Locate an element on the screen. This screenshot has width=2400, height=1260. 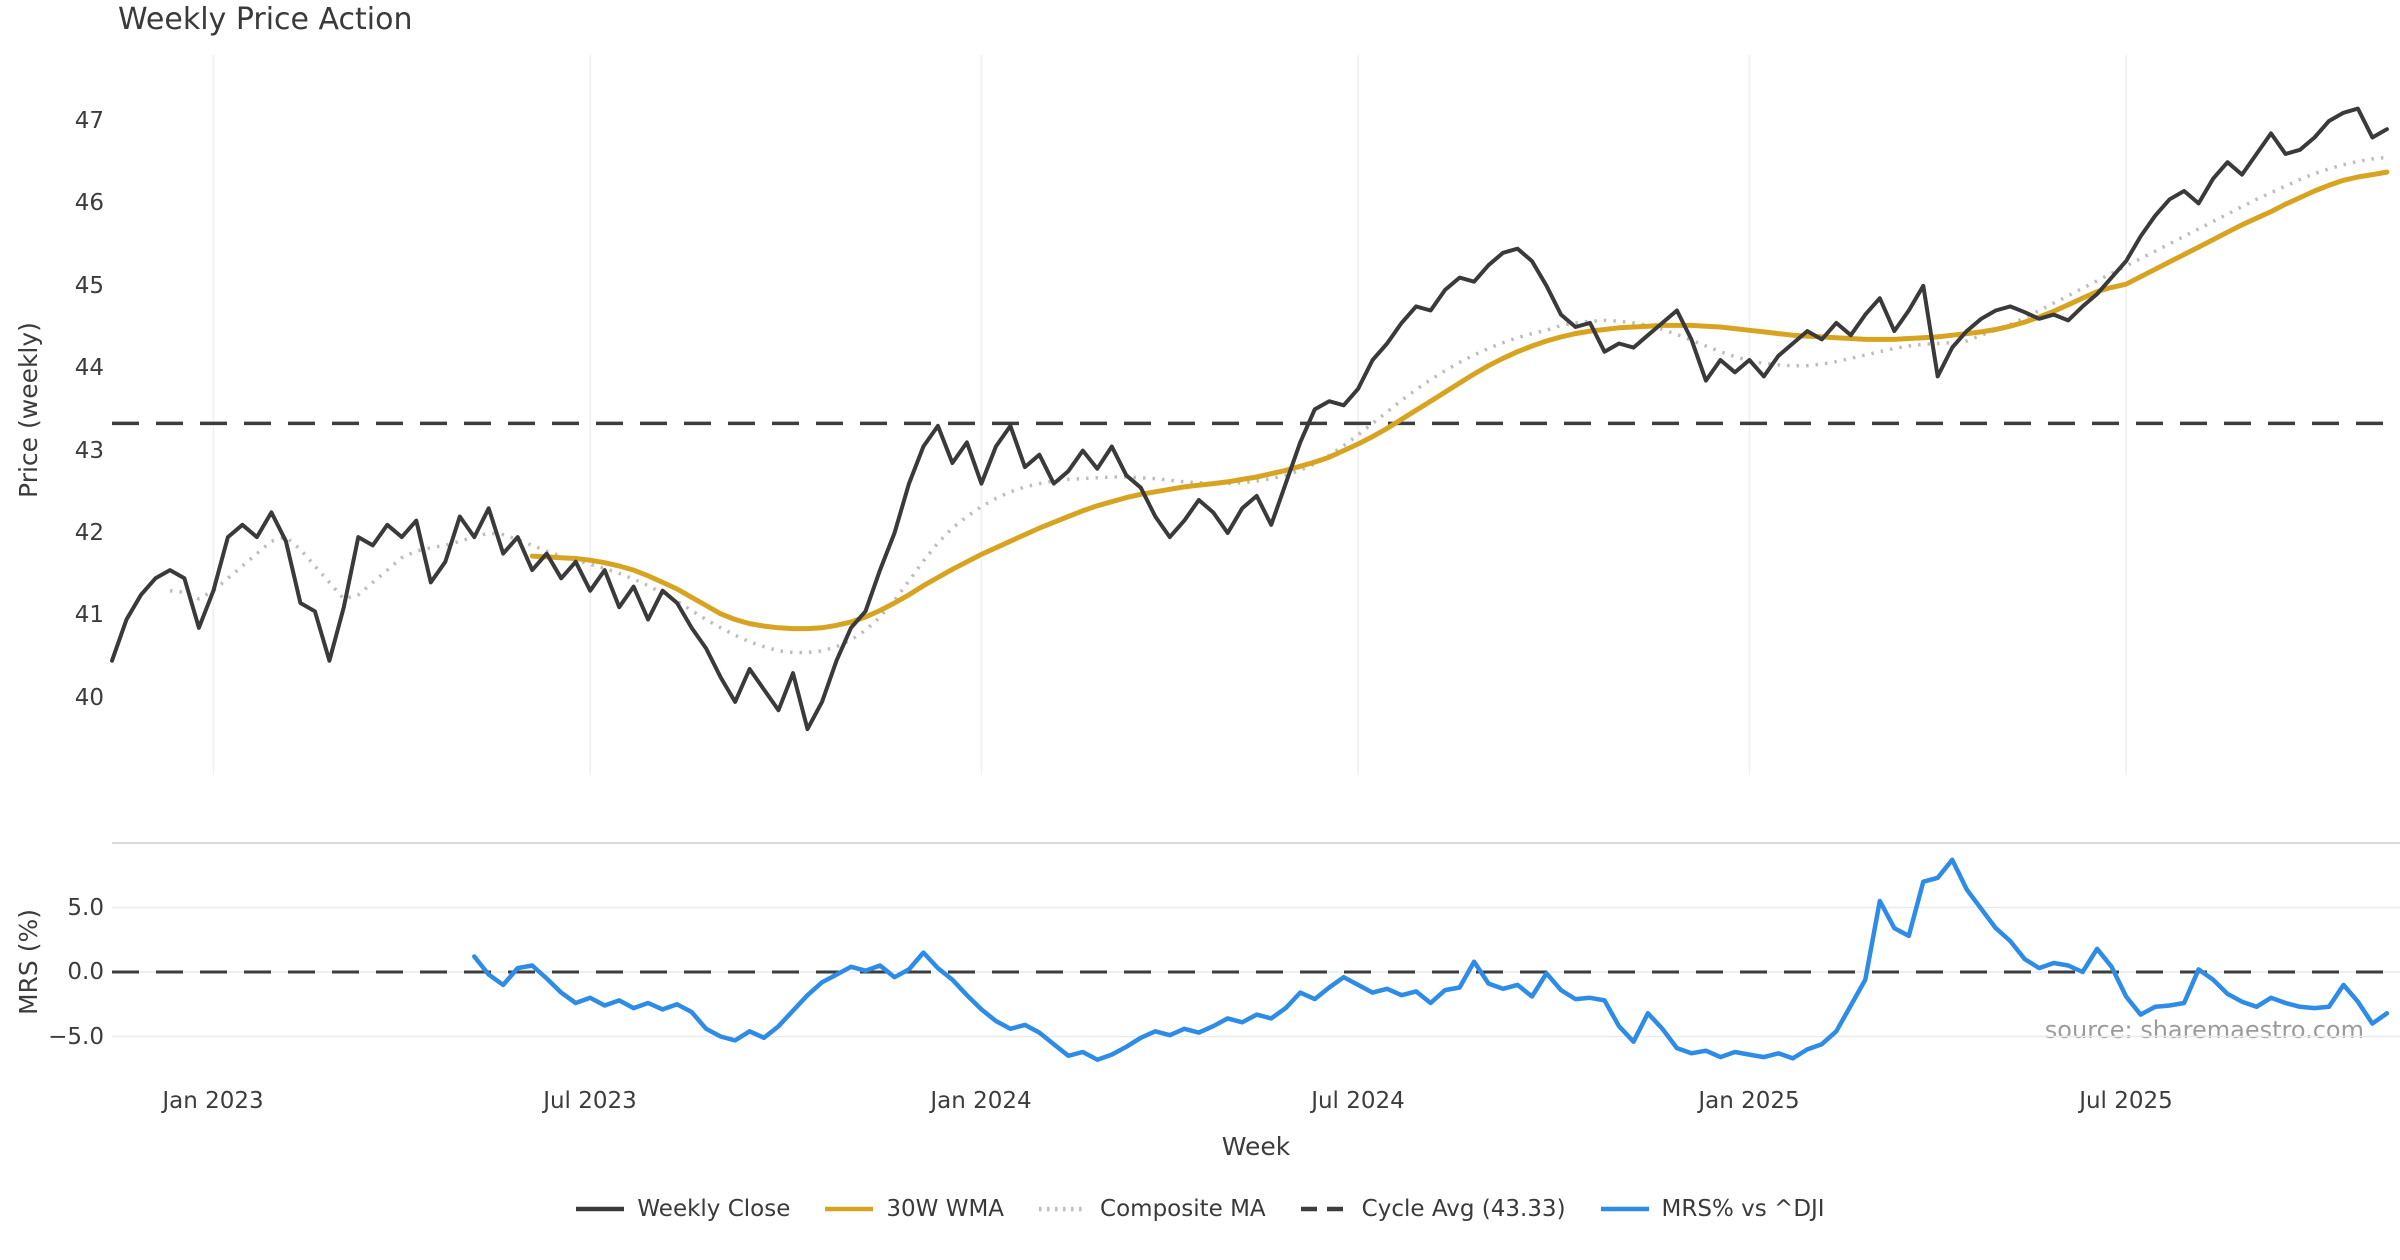
legend-item-wma-30w: 30W WMA is located at coordinates (914, 1209).